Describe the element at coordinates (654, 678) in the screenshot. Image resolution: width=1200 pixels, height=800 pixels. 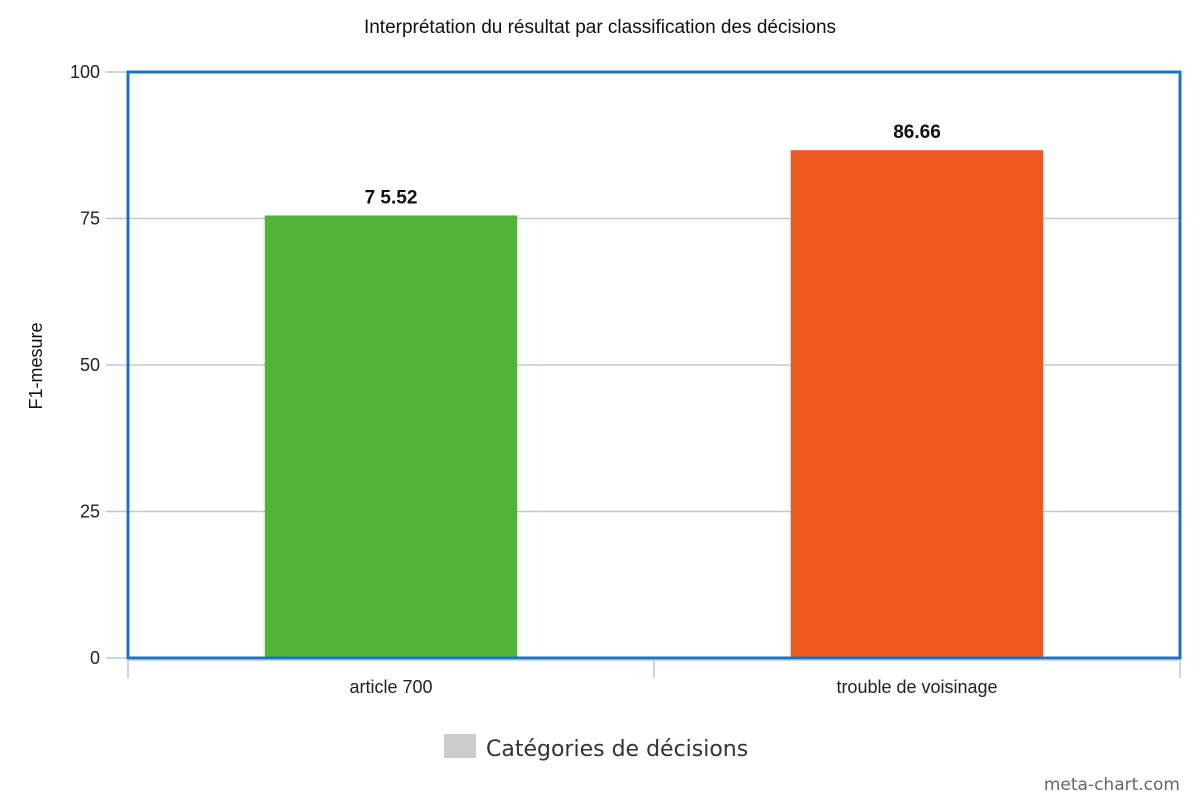
I see `x-axis: article 700 trouble de voisinage` at that location.